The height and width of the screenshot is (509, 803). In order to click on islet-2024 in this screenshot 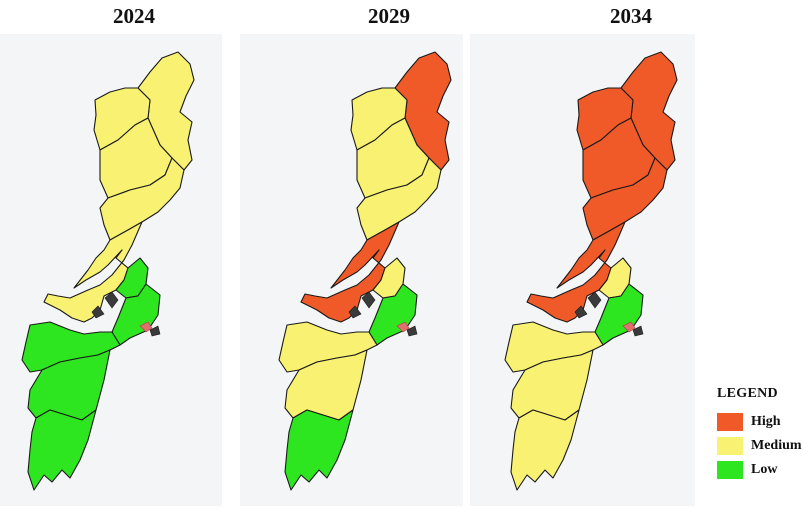, I will do `click(146, 327)`.